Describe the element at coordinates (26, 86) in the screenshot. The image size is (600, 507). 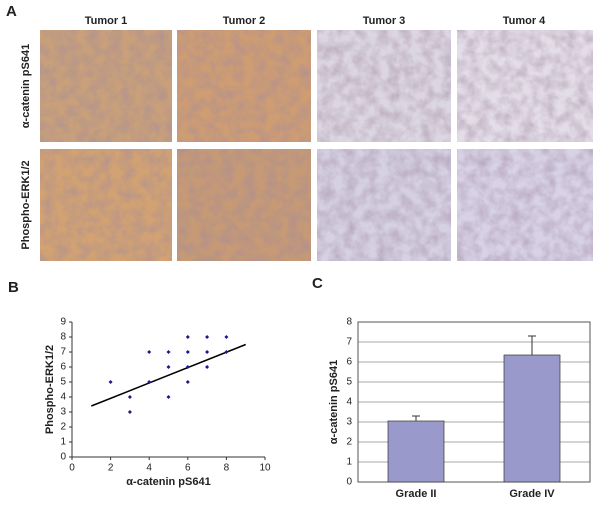
I see `row-label: α-catenin pS641` at that location.